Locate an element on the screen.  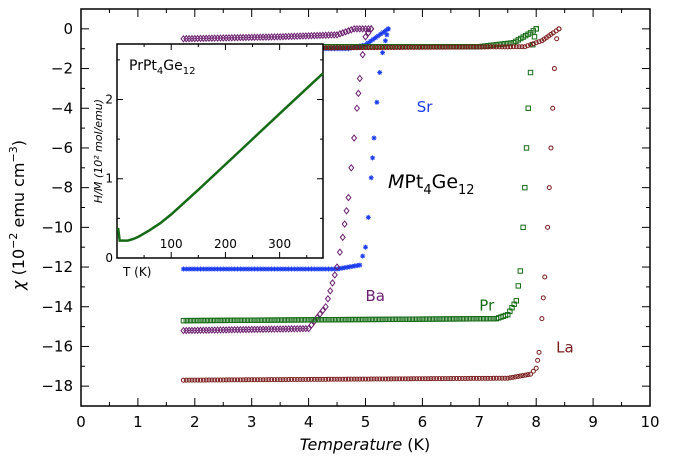
y-tick-label: −16 is located at coordinates (57, 346).